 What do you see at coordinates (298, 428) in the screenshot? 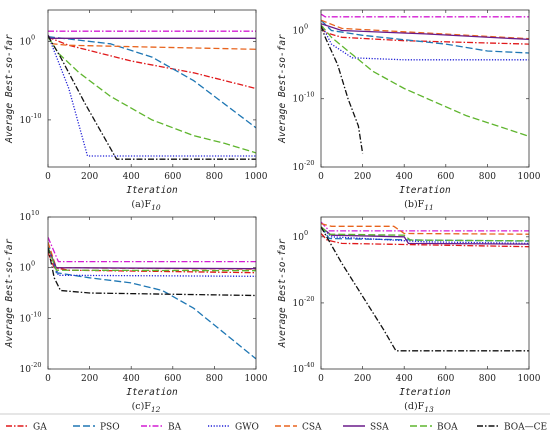
I see `legend-entry: CSA` at bounding box center [298, 428].